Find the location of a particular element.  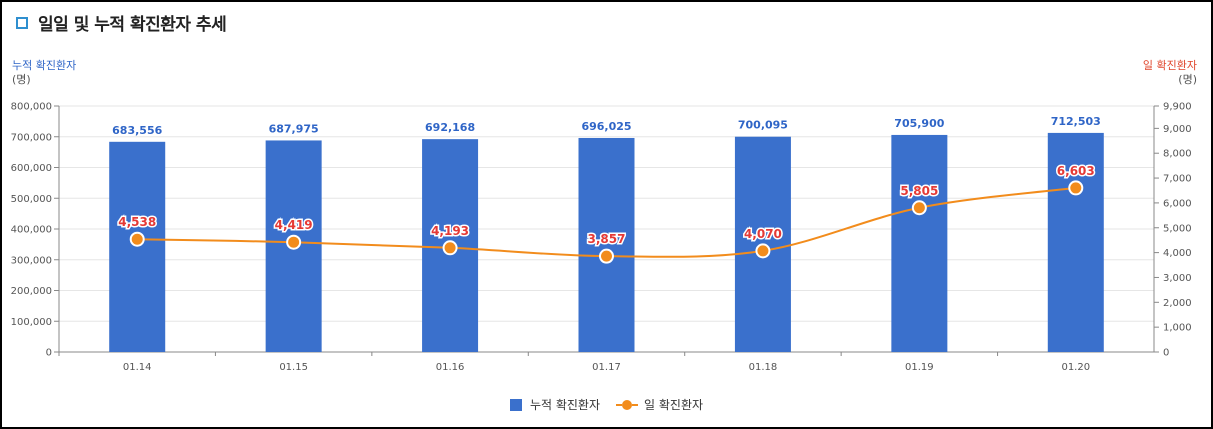

x-tick-label: 01.19 is located at coordinates (919, 367).